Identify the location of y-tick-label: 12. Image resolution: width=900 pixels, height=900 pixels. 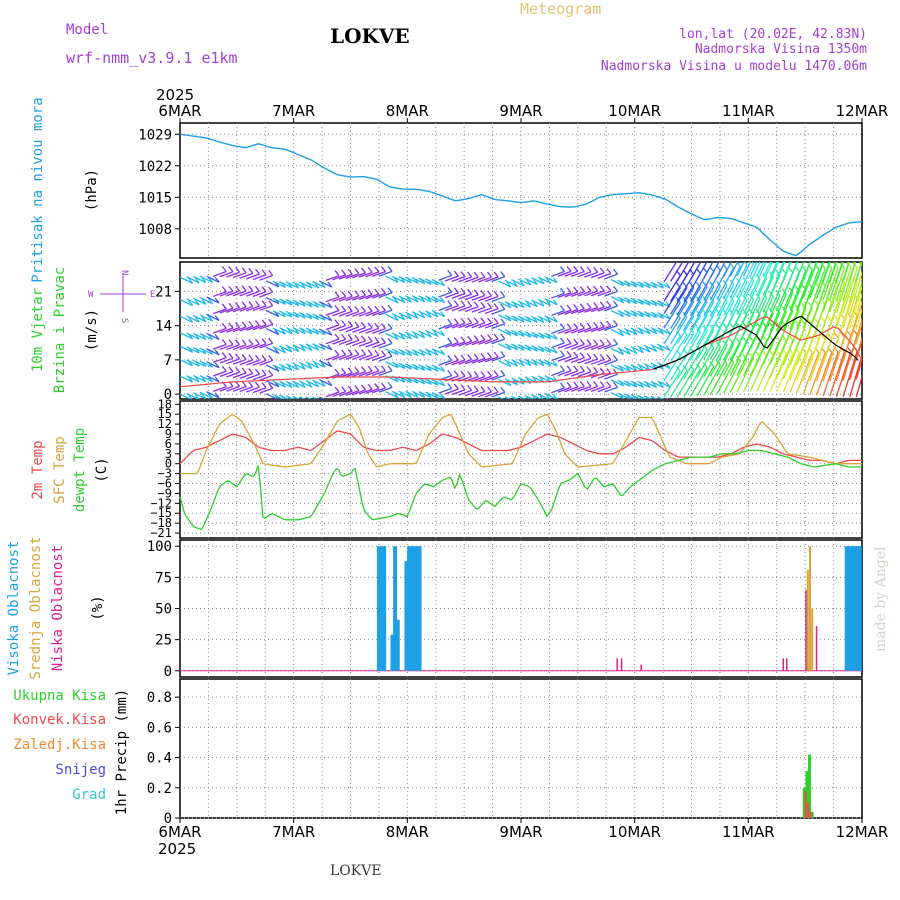
(165, 424).